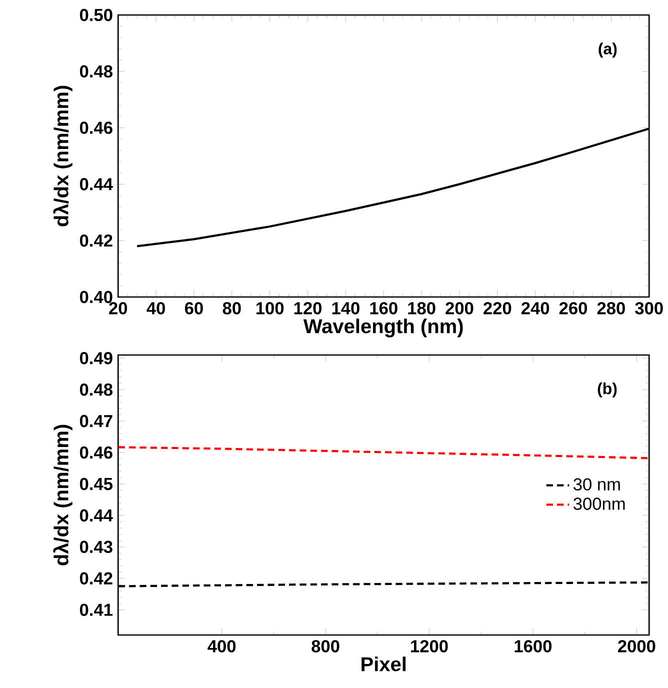 The image size is (668, 688). I want to click on y-tick-label: 0.50, so click(96, 15).